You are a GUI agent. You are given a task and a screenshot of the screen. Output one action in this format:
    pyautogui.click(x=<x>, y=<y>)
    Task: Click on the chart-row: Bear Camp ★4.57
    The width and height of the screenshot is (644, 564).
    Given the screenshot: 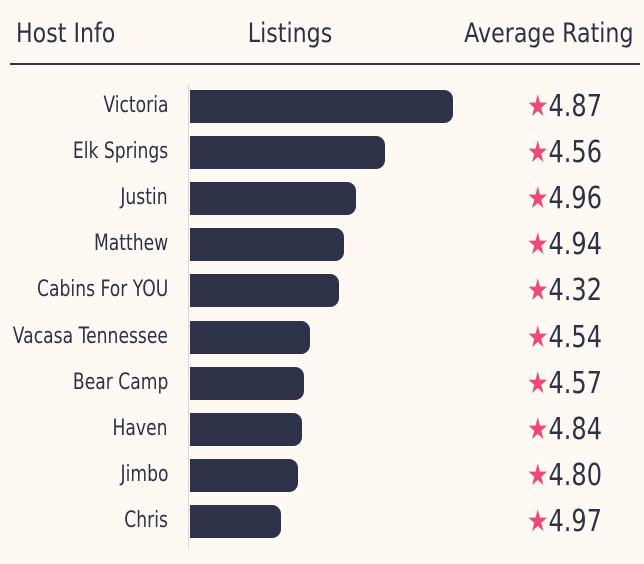 What is the action you would take?
    pyautogui.click(x=322, y=388)
    